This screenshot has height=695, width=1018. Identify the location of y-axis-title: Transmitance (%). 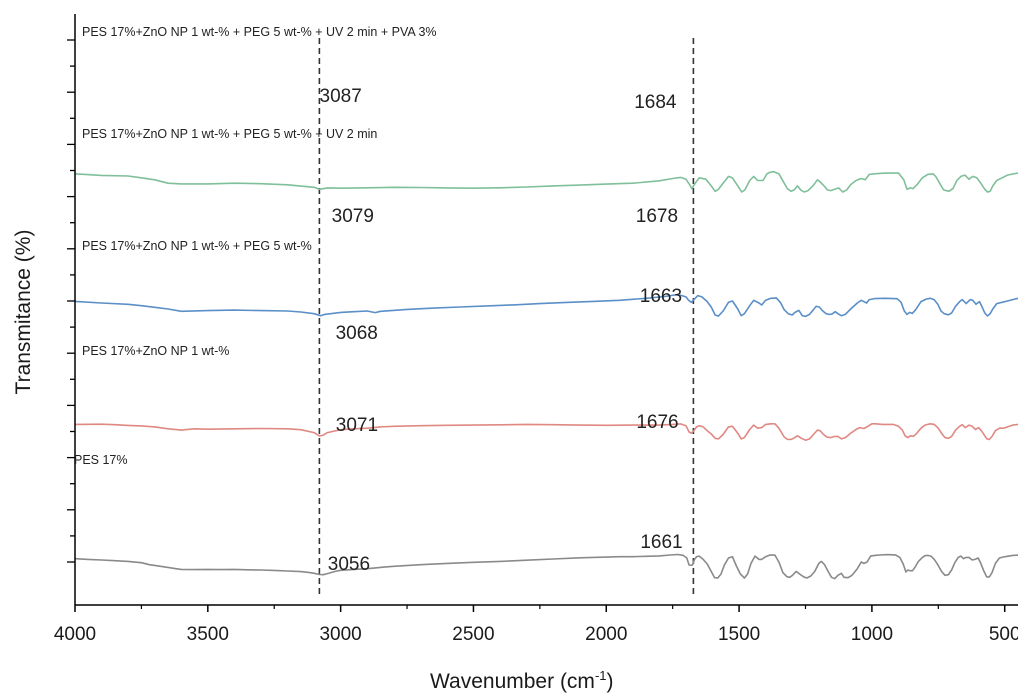
(23, 312).